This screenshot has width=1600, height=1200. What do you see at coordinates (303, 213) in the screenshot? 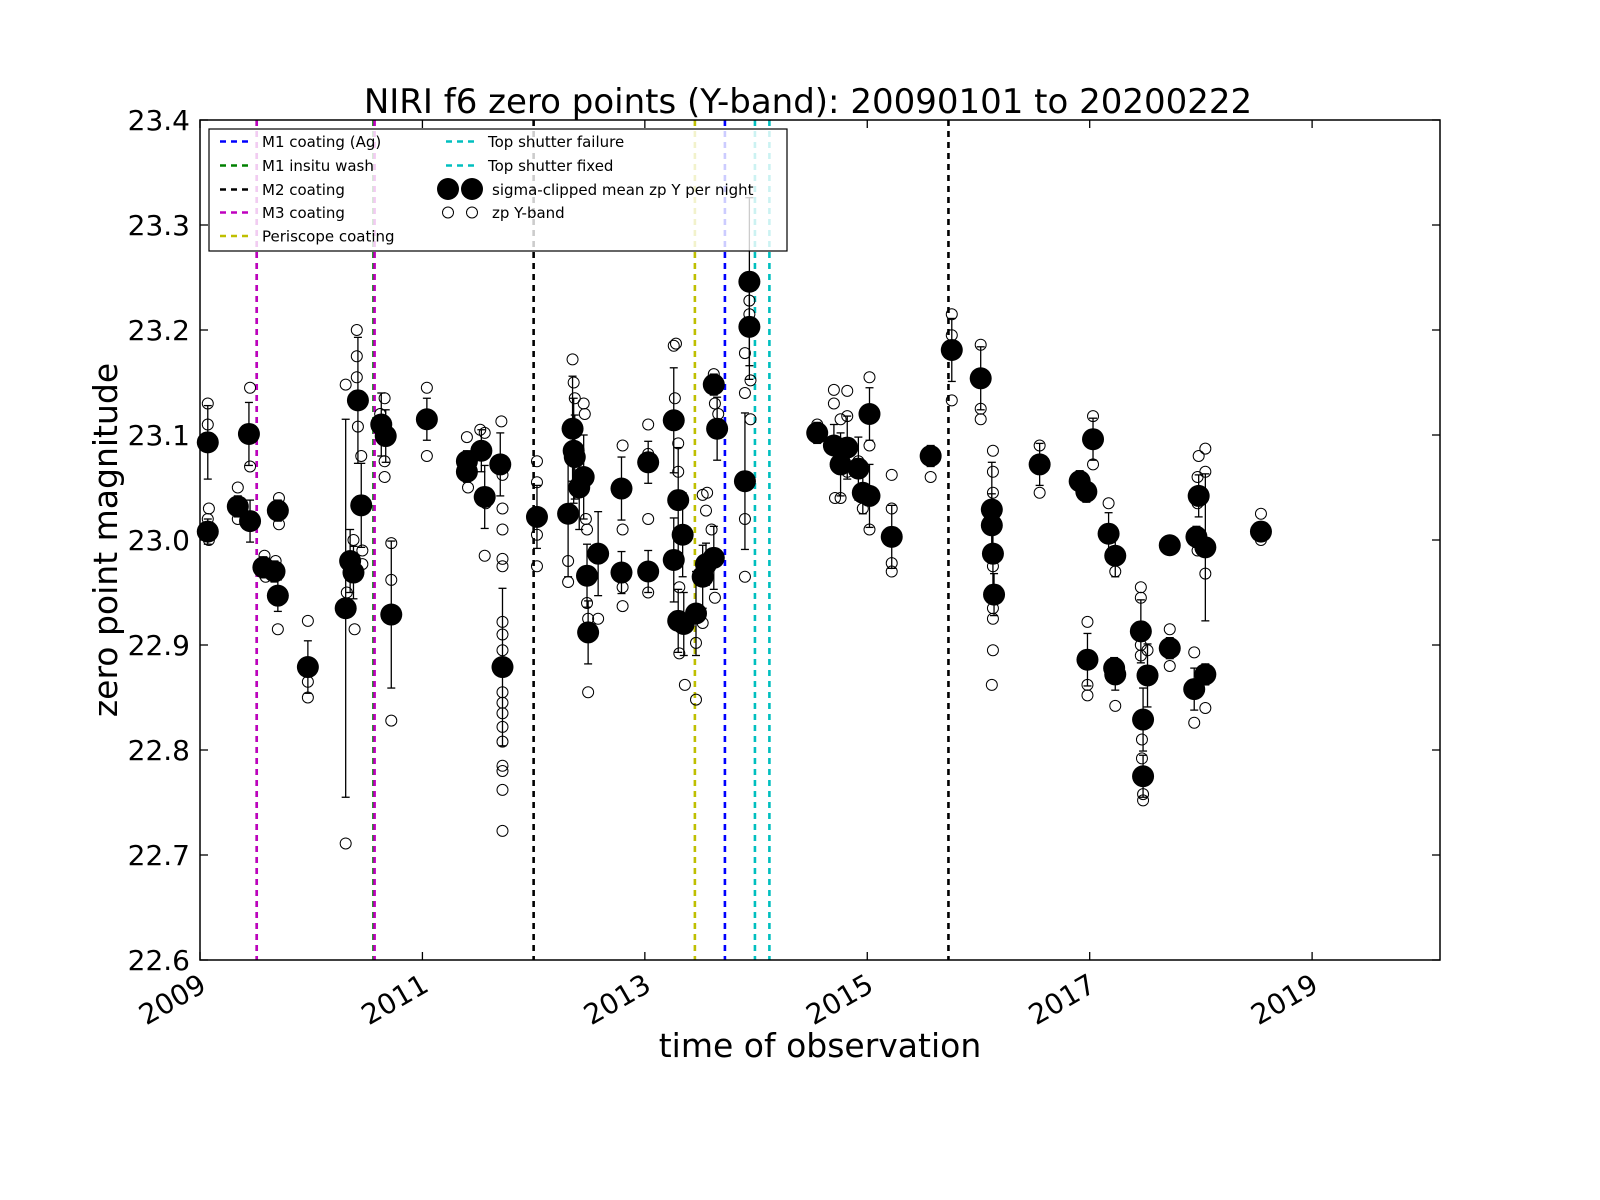
I see `legend-label-m3-coating: M3 coating` at bounding box center [303, 213].